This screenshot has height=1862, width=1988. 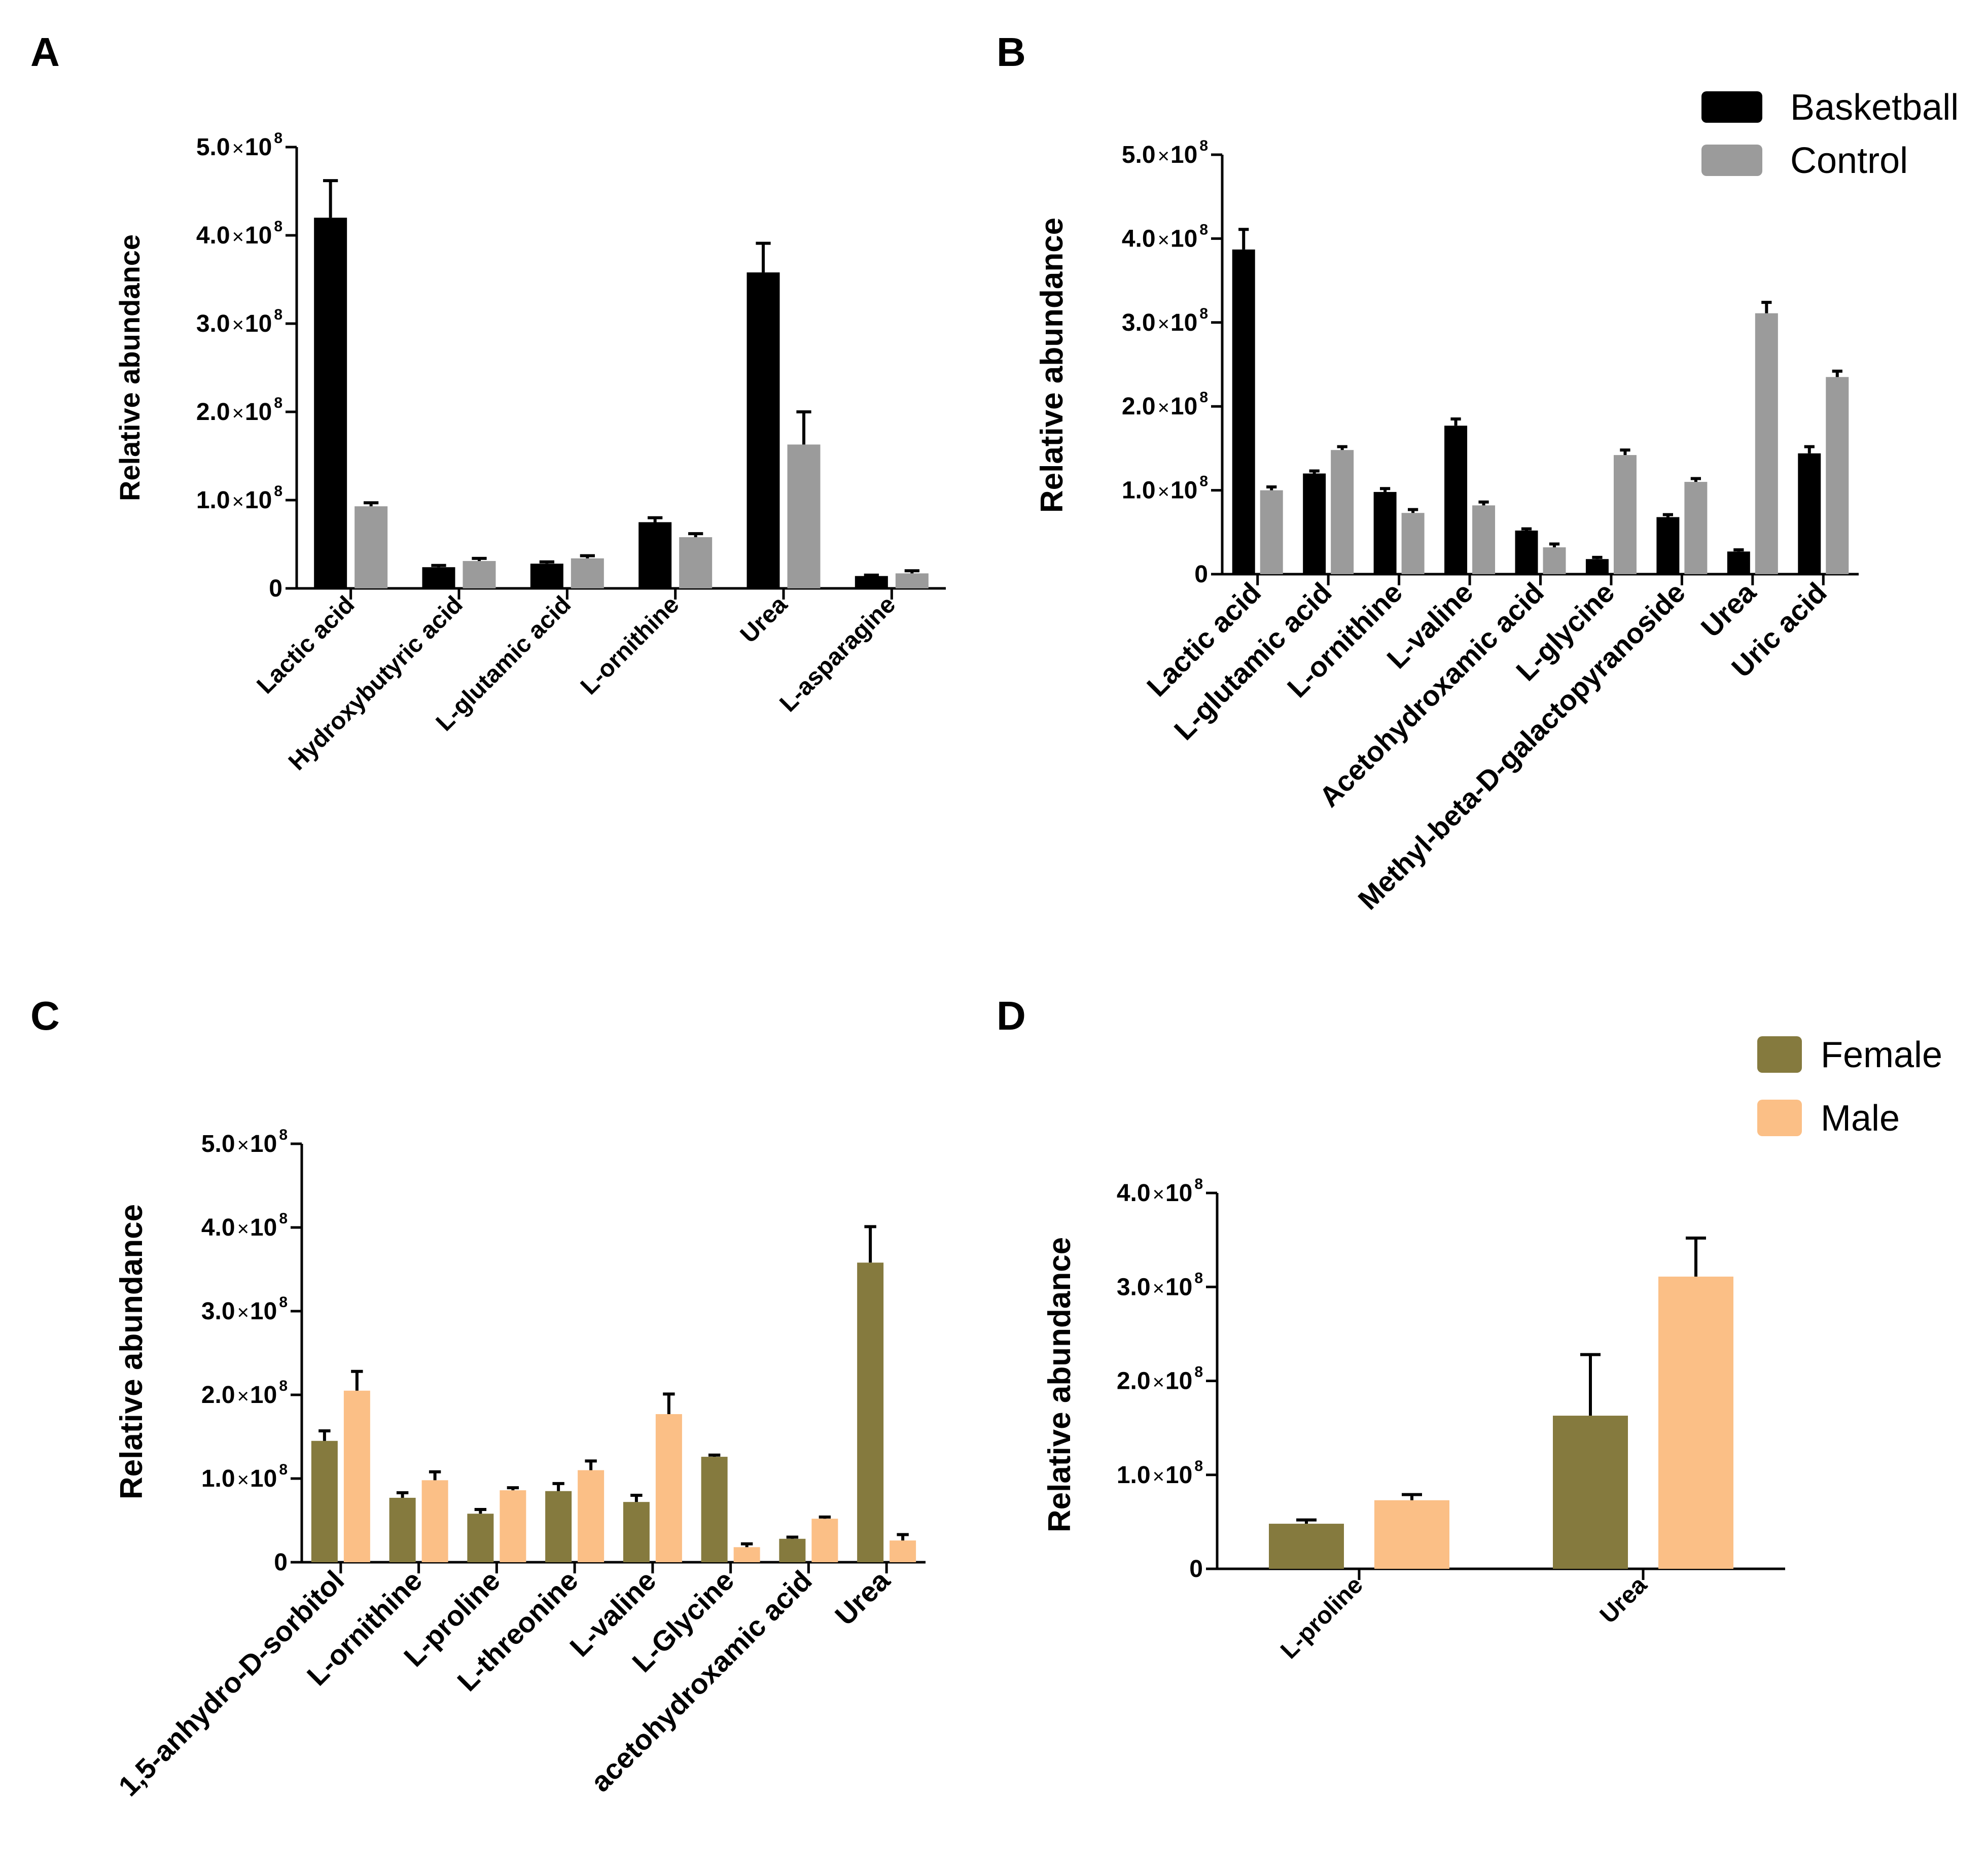 What do you see at coordinates (1011, 1015) in the screenshot?
I see `panel-label: D` at bounding box center [1011, 1015].